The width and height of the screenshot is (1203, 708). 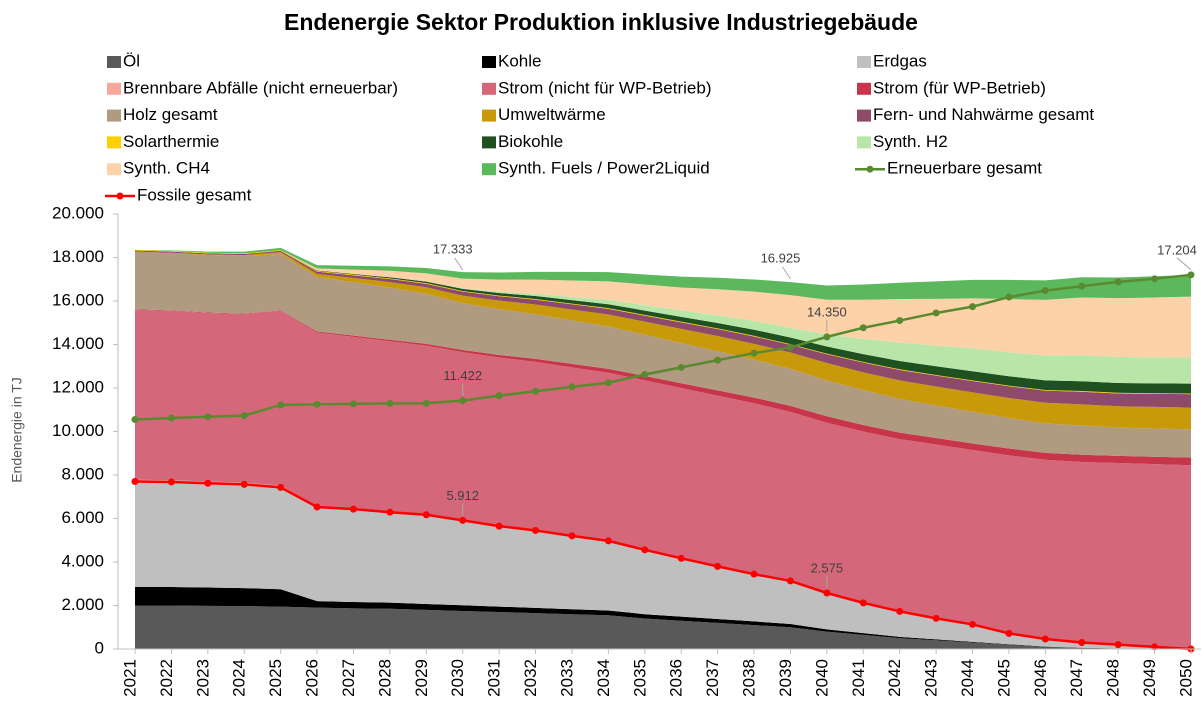 I want to click on legend-label: Strom (für WP-Betrieb), so click(x=959, y=87).